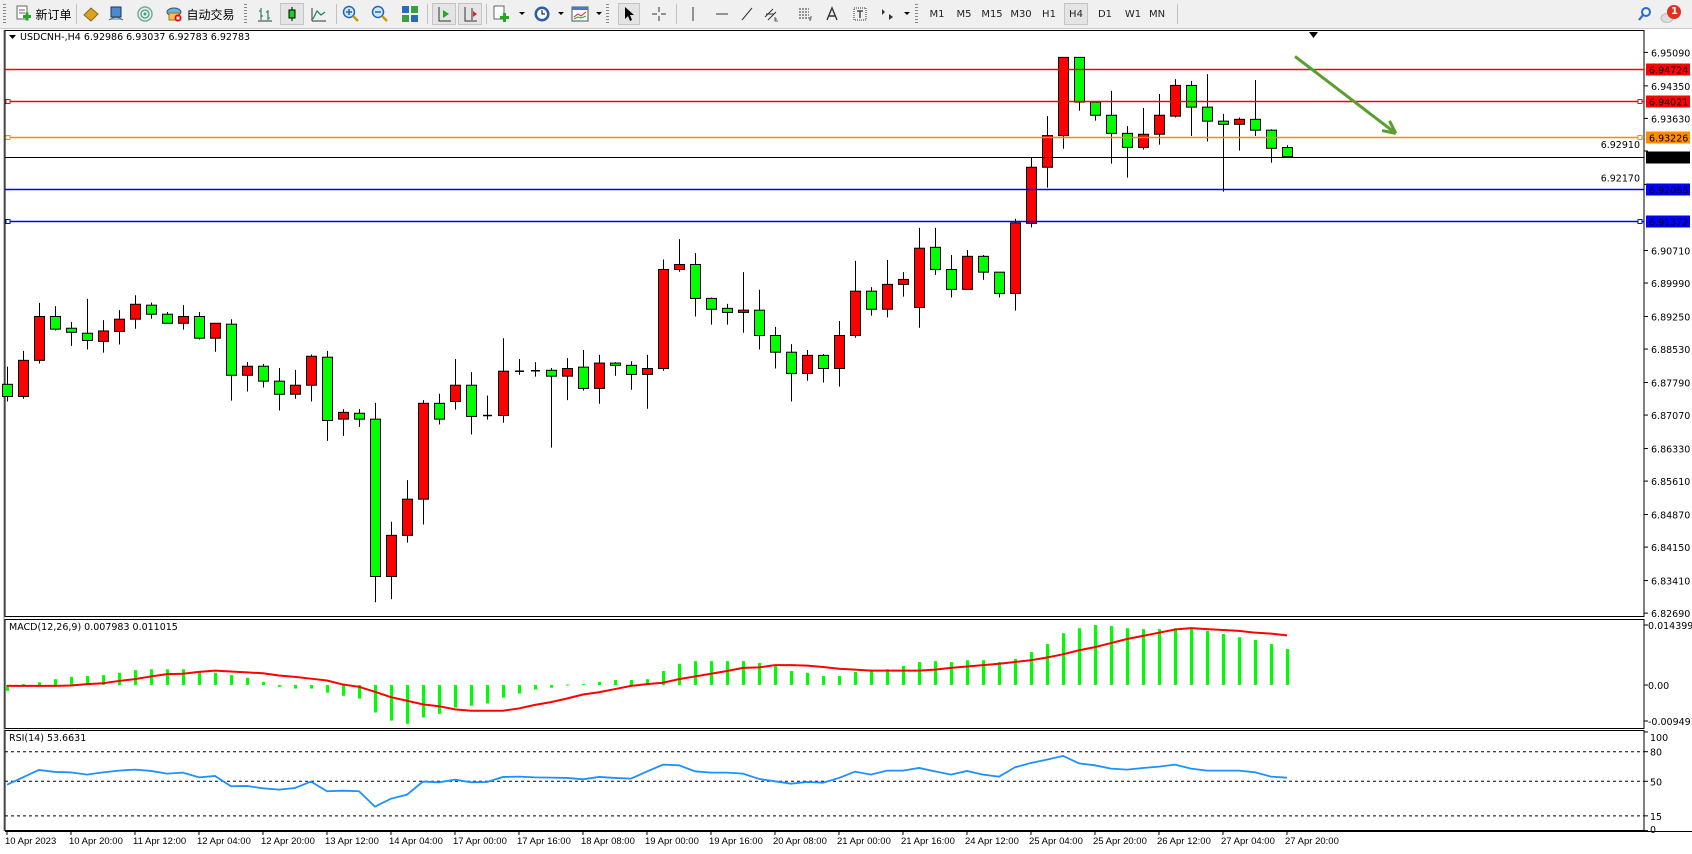 Image resolution: width=1692 pixels, height=854 pixels. Describe the element at coordinates (561, 13) in the screenshot. I see `periodicity-dropdown-icon` at that location.